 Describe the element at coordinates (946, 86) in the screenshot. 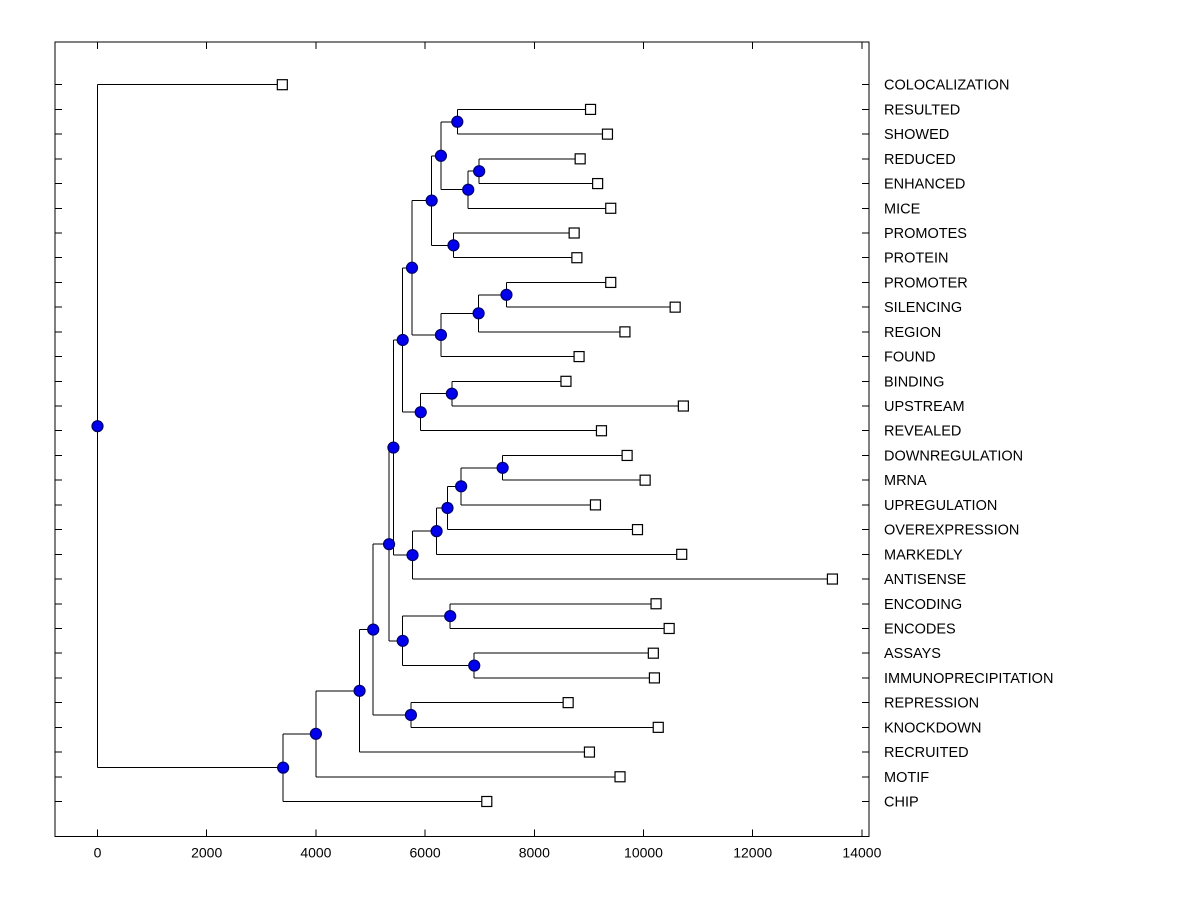

I see `leaf-label: COLOCALIZATION` at that location.